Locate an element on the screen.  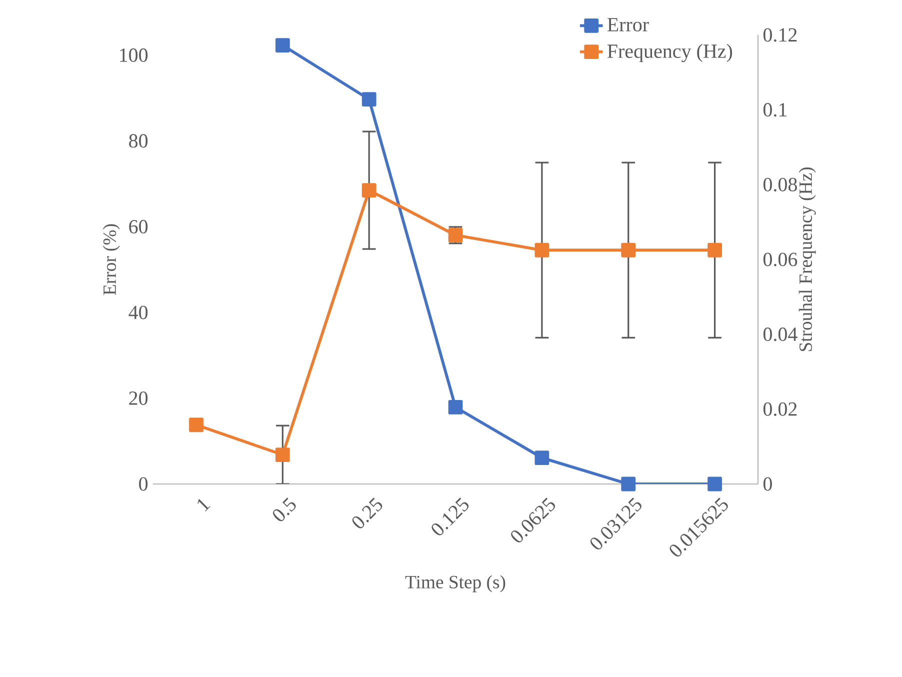
y2-tick-label: 0.04 is located at coordinates (780, 335).